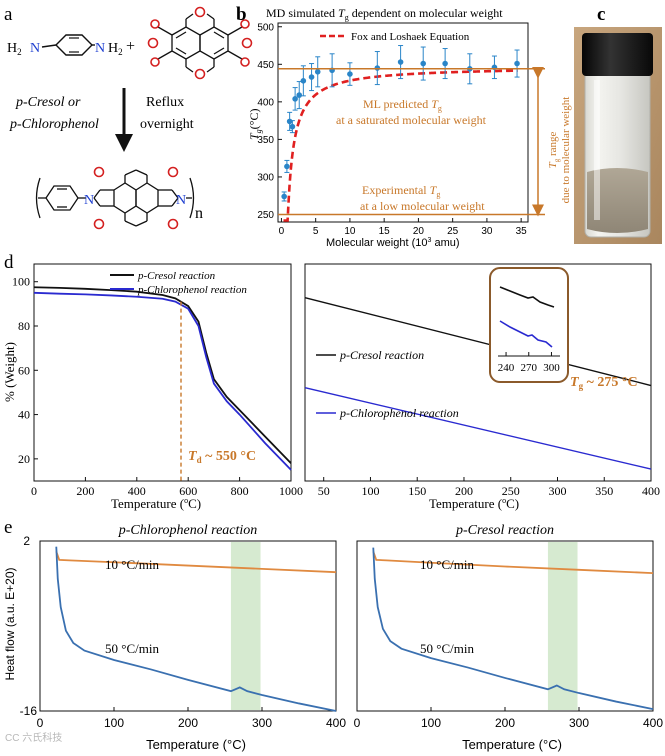 This screenshot has width=665, height=756. Describe the element at coordinates (29, 711) in the screenshot. I see `e-ytick-bottom: -16` at that location.